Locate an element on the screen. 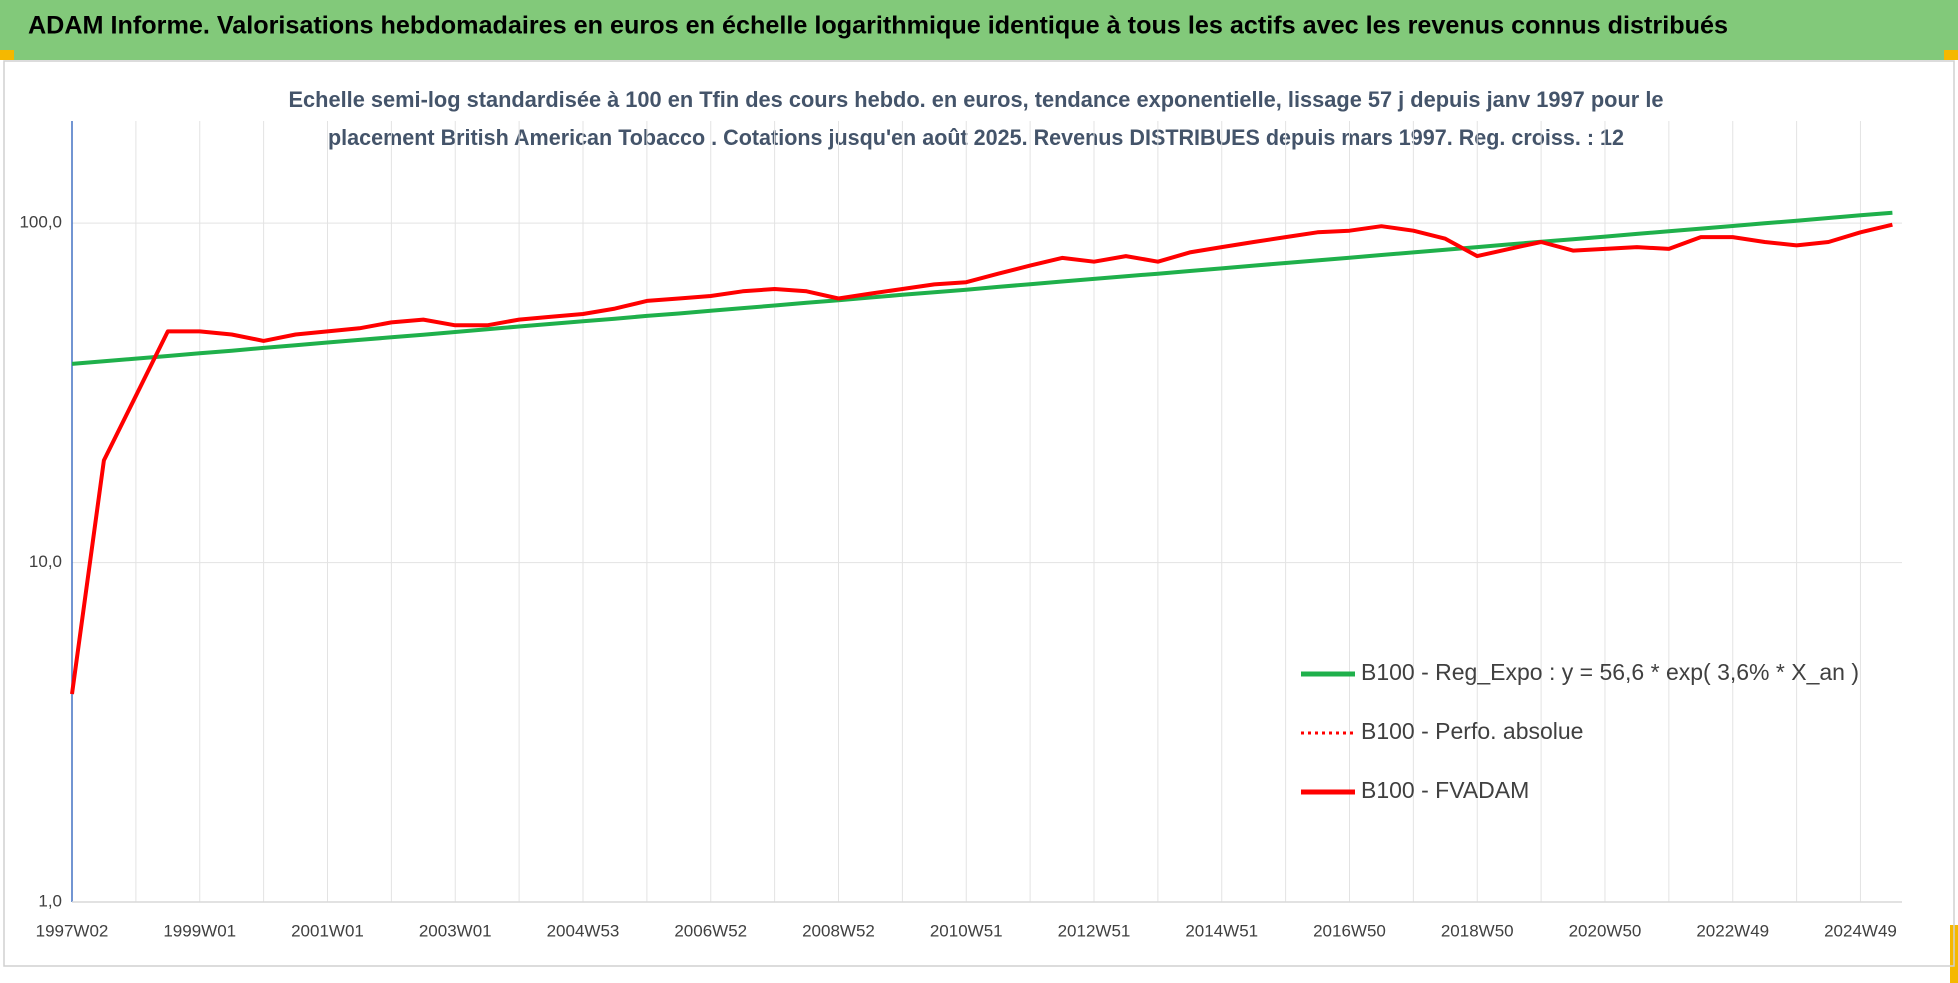 Image resolution: width=1958 pixels, height=983 pixels. x-tick-label: 1999W01 is located at coordinates (199, 930).